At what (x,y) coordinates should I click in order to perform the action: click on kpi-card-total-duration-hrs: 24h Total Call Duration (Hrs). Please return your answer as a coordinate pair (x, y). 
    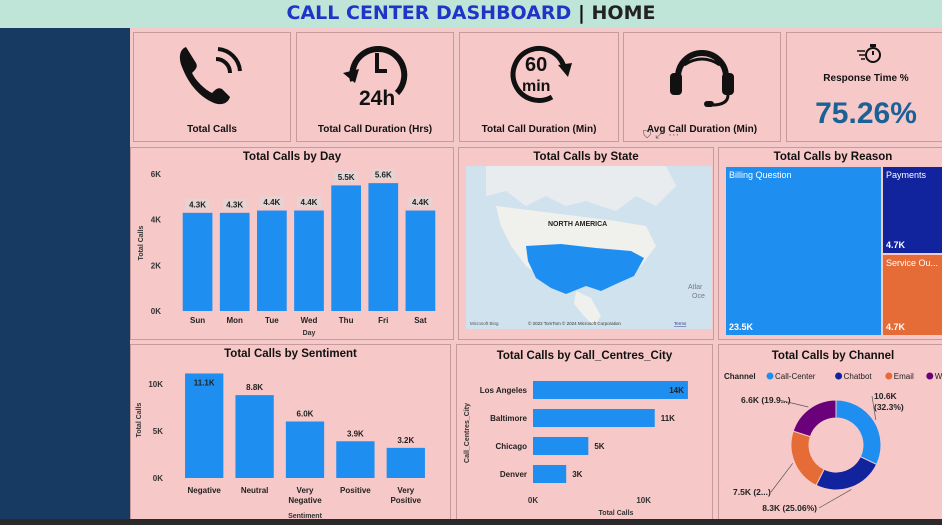
    Looking at the image, I should click on (375, 87).